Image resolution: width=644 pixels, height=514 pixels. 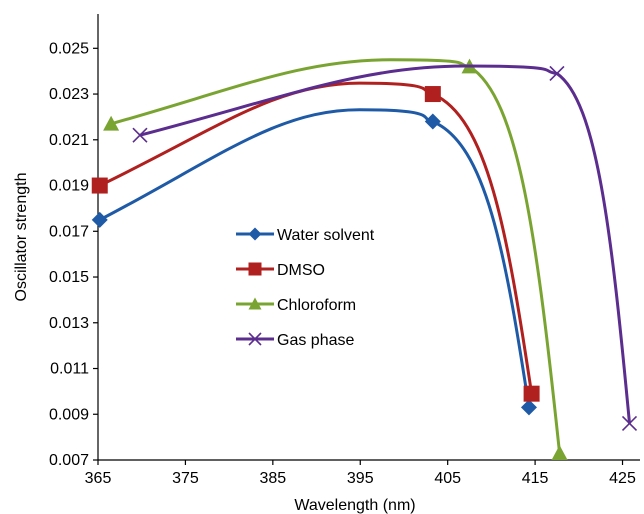 I want to click on y-axis-title: Oscillator strength, so click(x=21, y=237).